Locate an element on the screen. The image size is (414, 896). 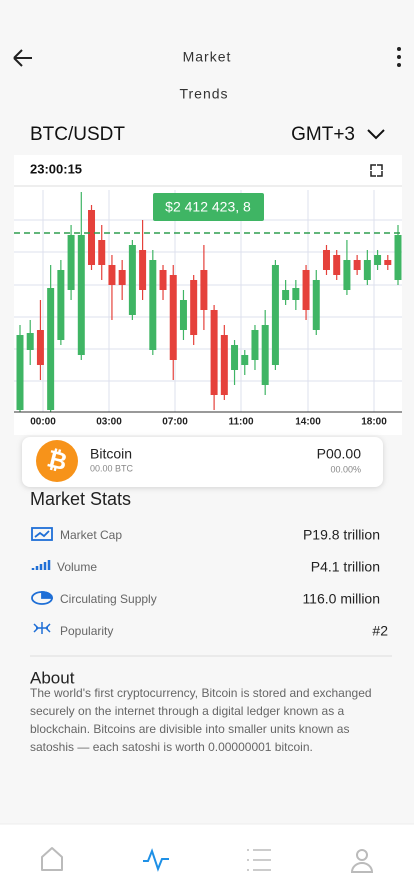
price-badge is located at coordinates (208, 207).